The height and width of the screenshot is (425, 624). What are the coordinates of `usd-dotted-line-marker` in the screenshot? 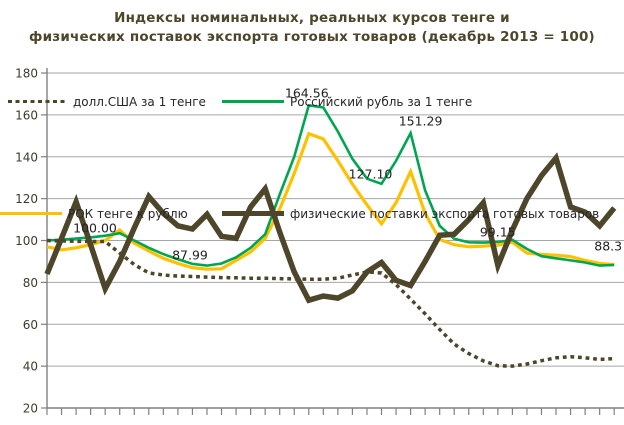 It's located at (37, 101).